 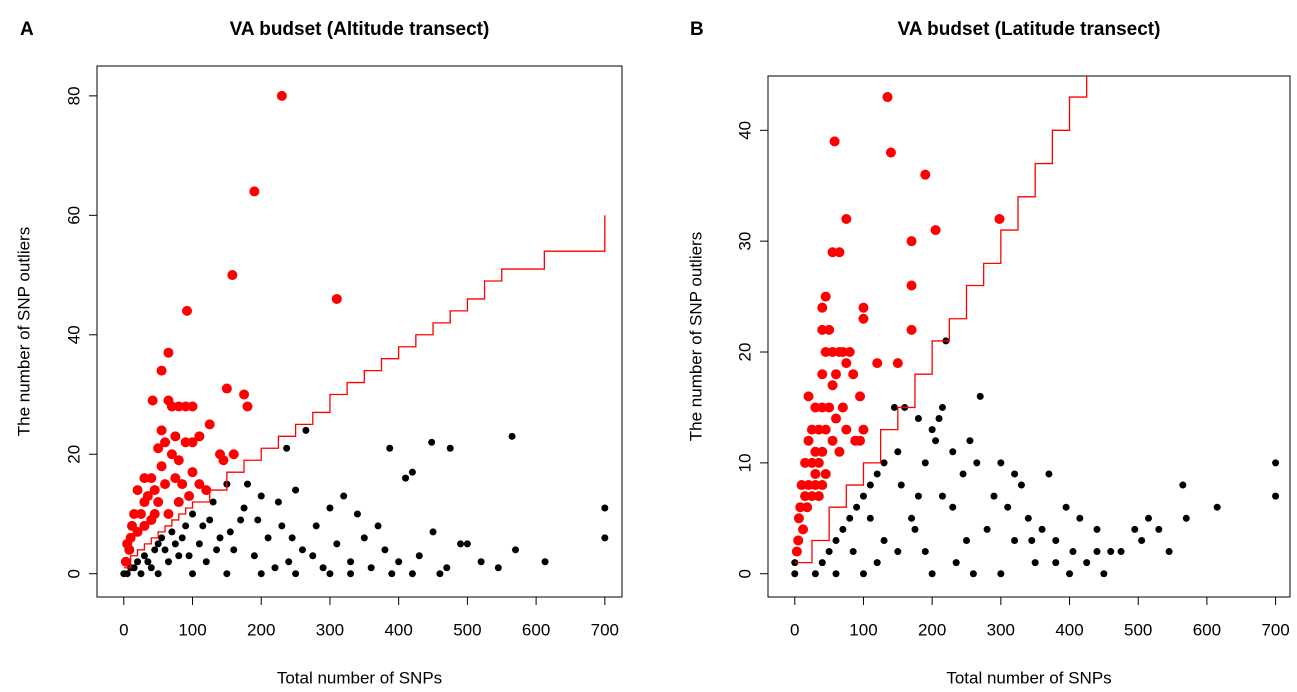 I want to click on x-tick-label: 500, so click(x=1138, y=629).